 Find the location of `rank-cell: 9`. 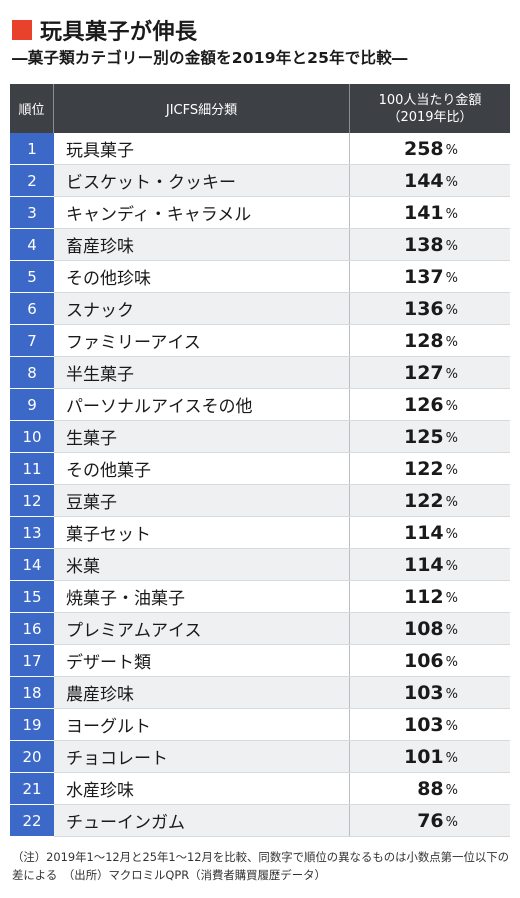

rank-cell: 9 is located at coordinates (32, 405).